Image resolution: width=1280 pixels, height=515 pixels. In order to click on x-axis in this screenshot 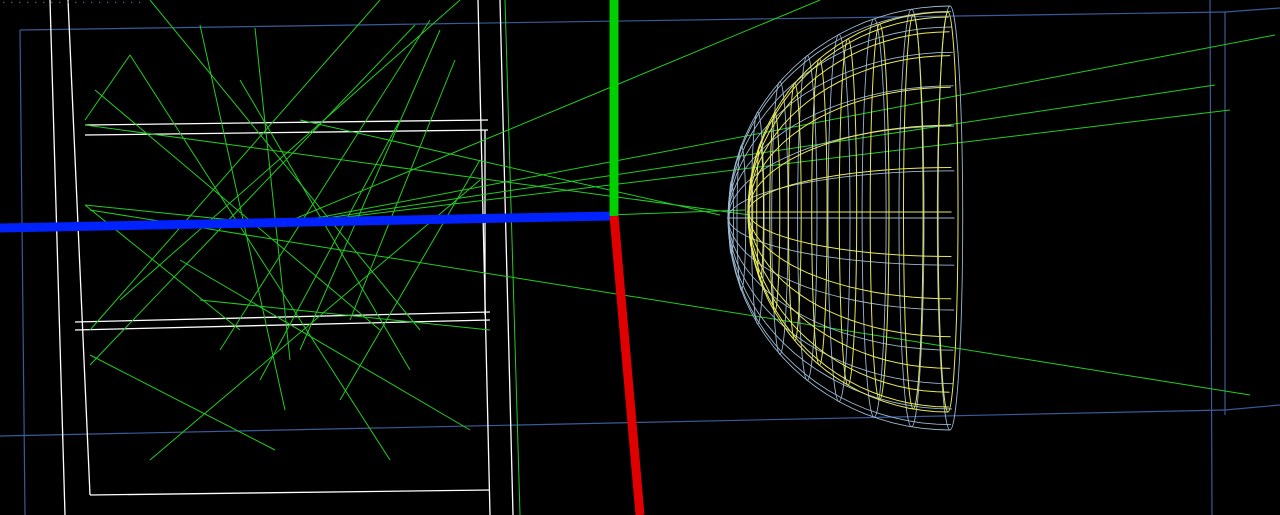, I will do `click(627, 365)`.